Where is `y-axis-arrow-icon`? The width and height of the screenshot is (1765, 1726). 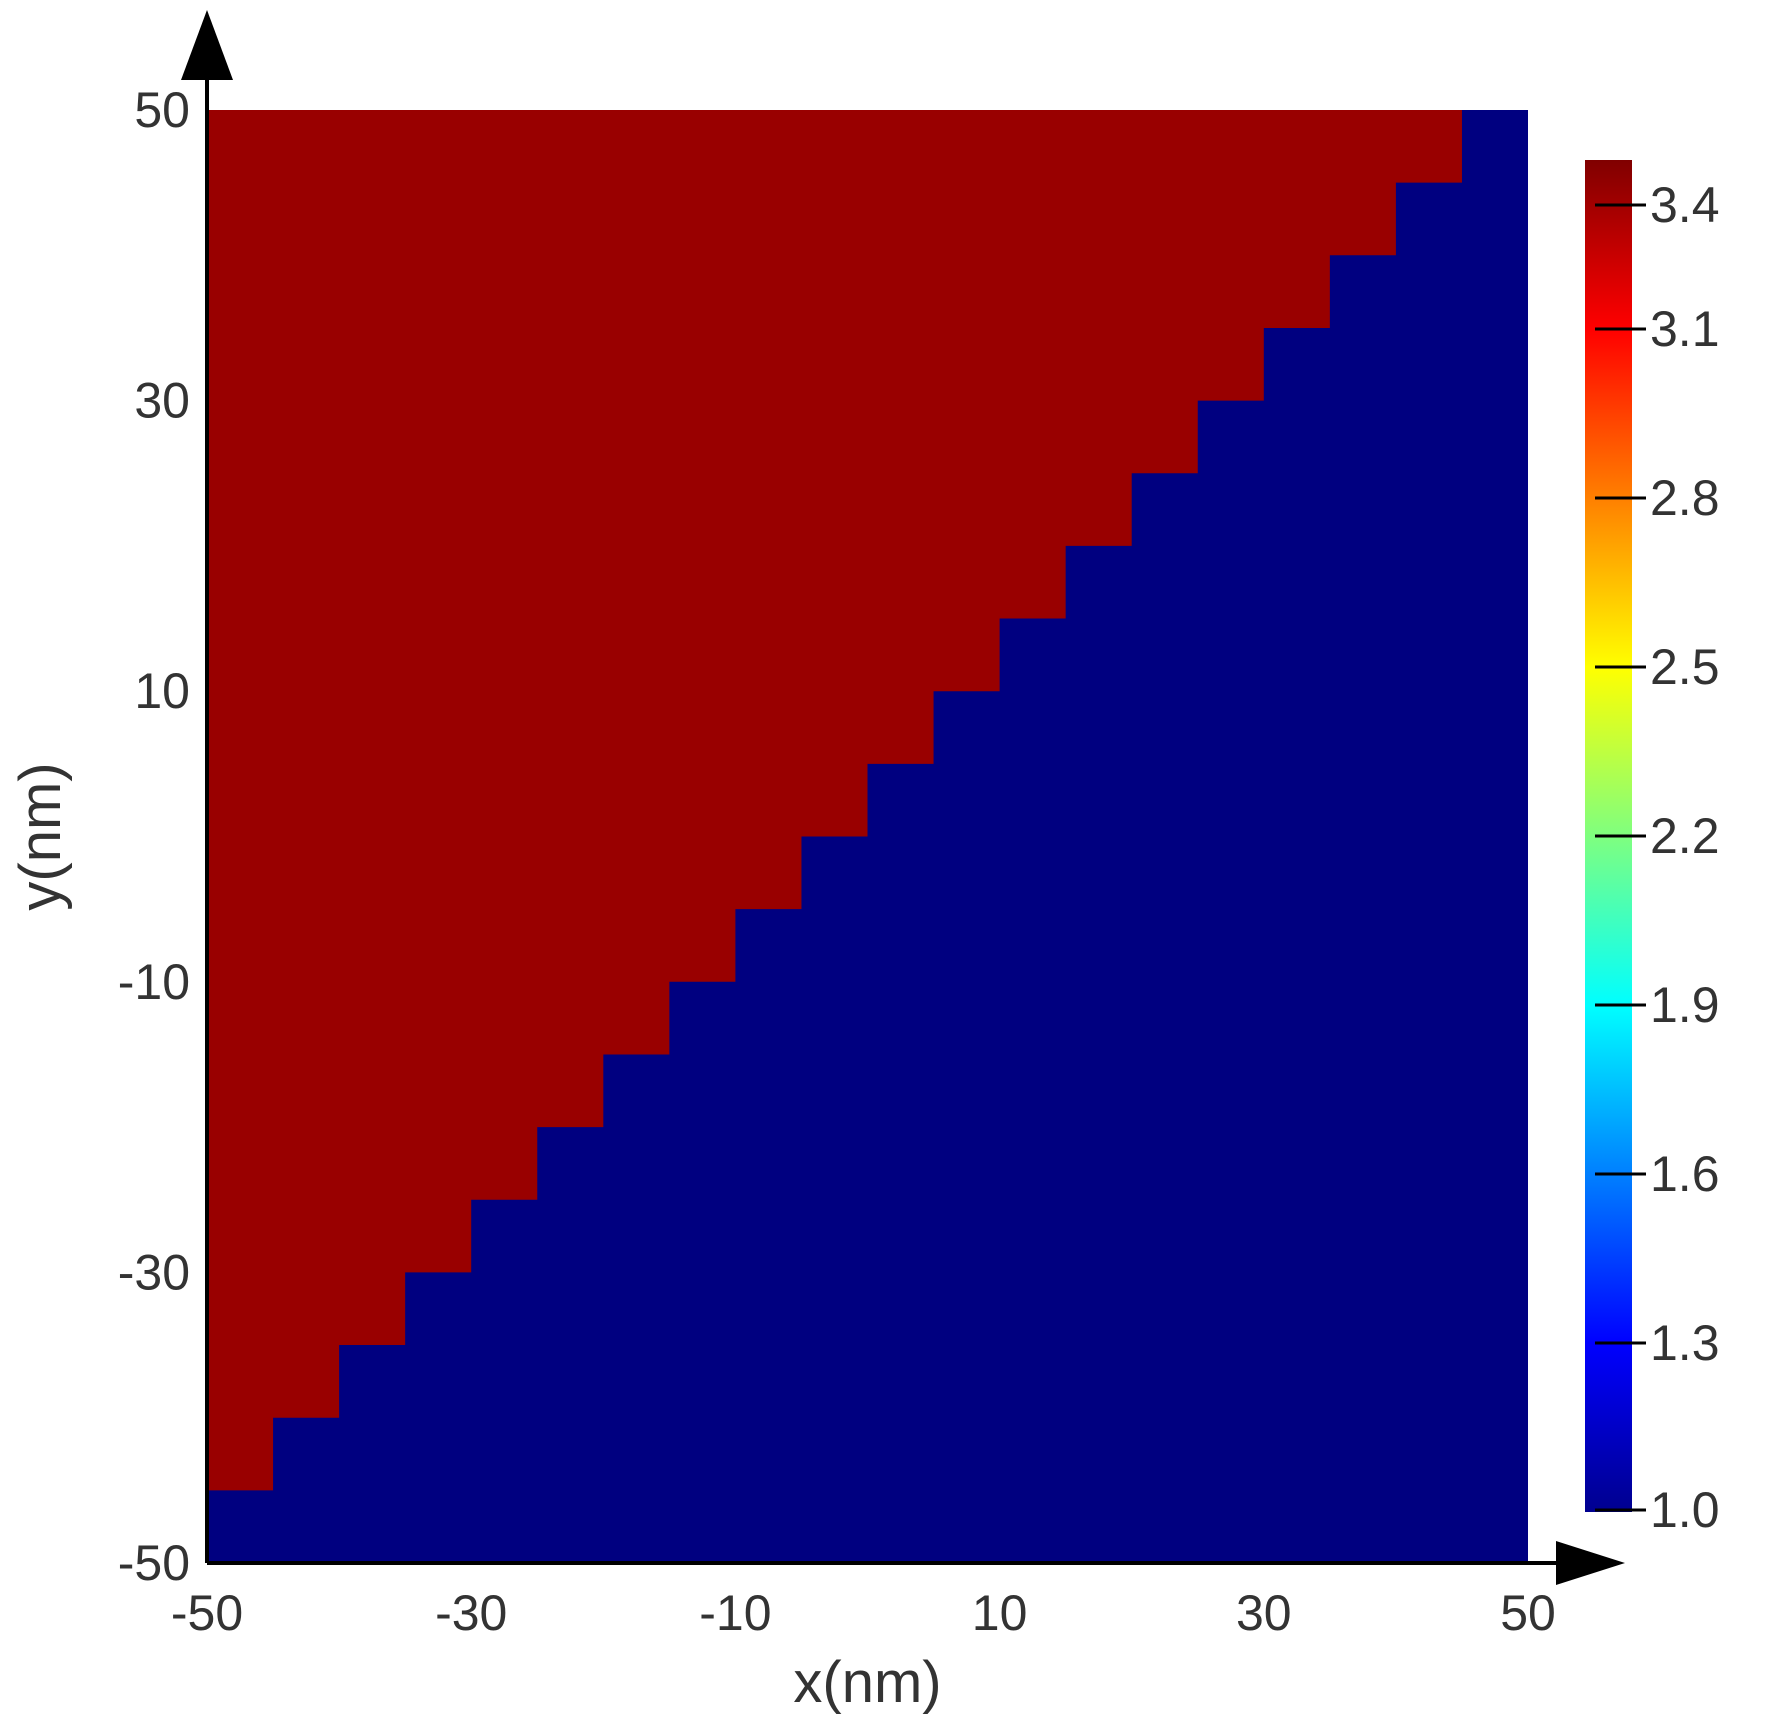
y-axis-arrow-icon is located at coordinates (207, 45).